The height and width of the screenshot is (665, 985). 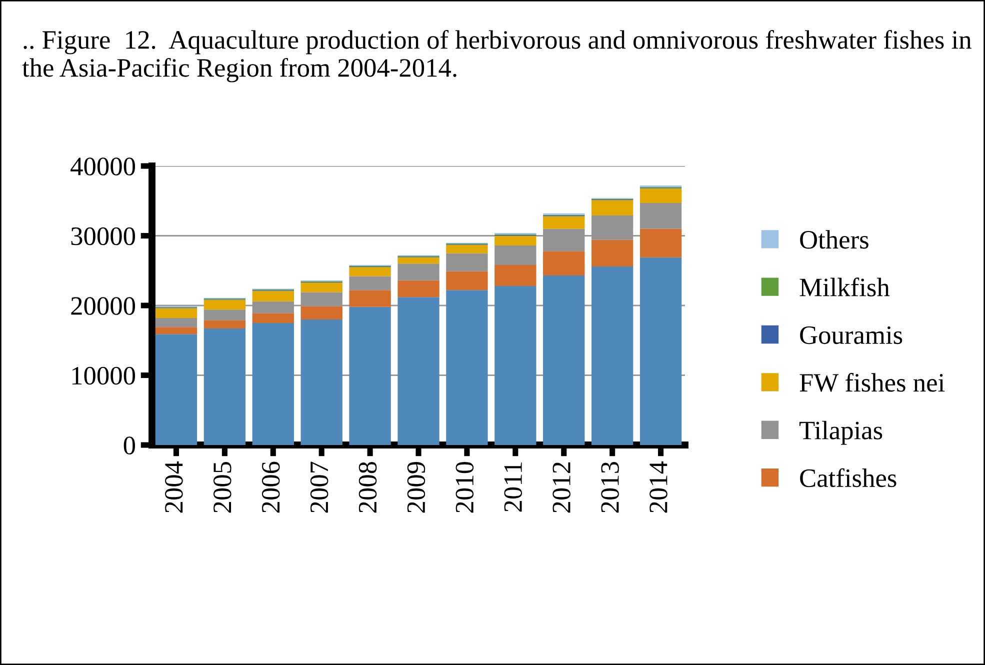 I want to click on x-tick-label: 2006, so click(x=271, y=487).